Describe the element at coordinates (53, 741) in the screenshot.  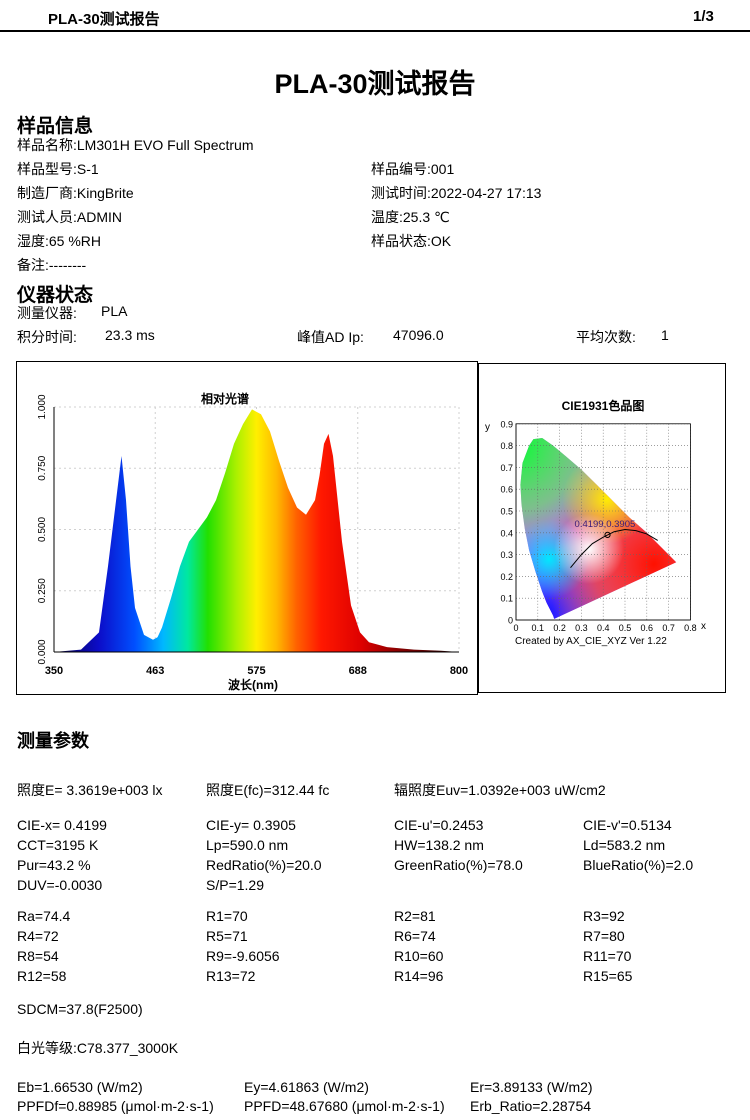
I see `measurement-heading: 测量参数` at that location.